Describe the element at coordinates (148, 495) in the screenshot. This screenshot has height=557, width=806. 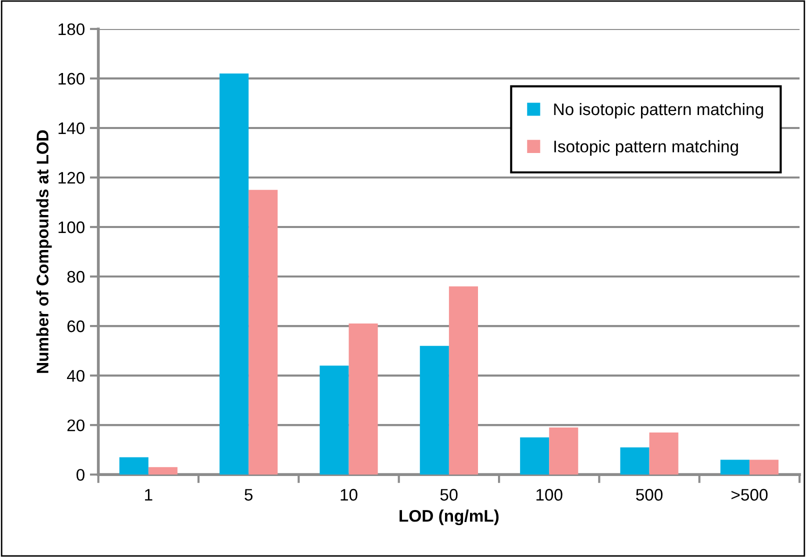
I see `x-tick-label: 1` at that location.